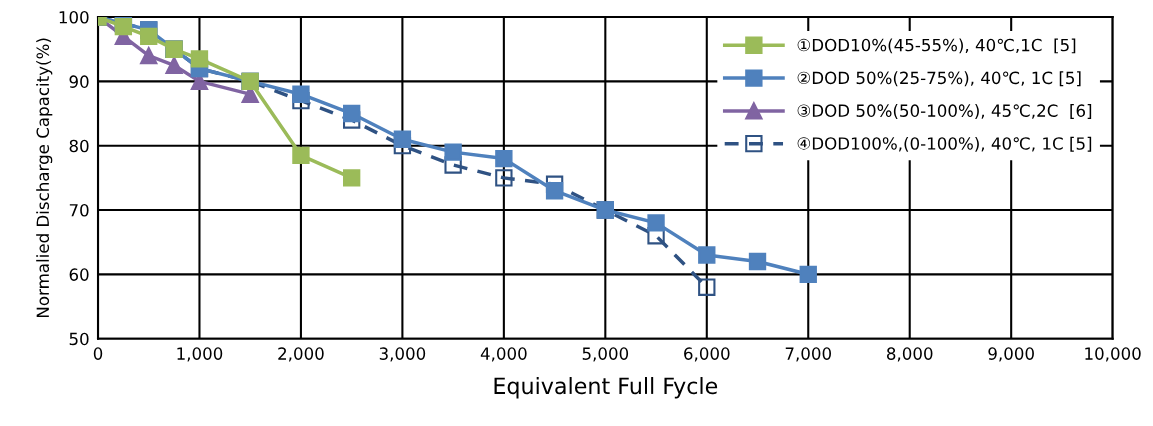 This screenshot has height=426, width=1153. Describe the element at coordinates (301, 354) in the screenshot. I see `x-tick-label: 2,000` at that location.